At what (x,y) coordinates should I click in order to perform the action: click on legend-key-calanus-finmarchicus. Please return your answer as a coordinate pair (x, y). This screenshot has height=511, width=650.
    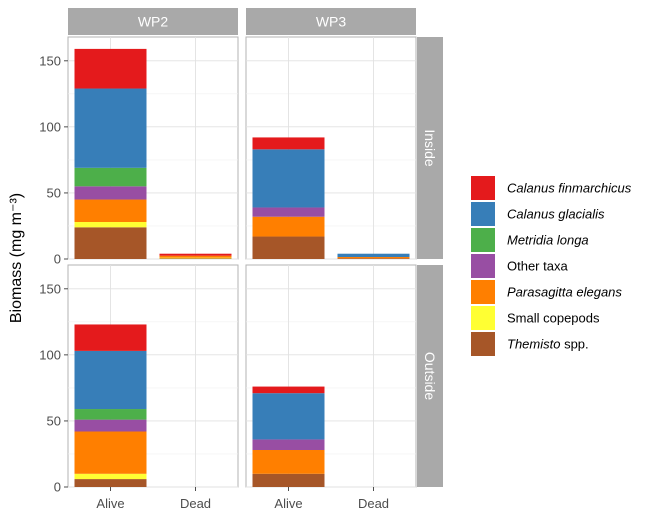
    Looking at the image, I should click on (483, 188).